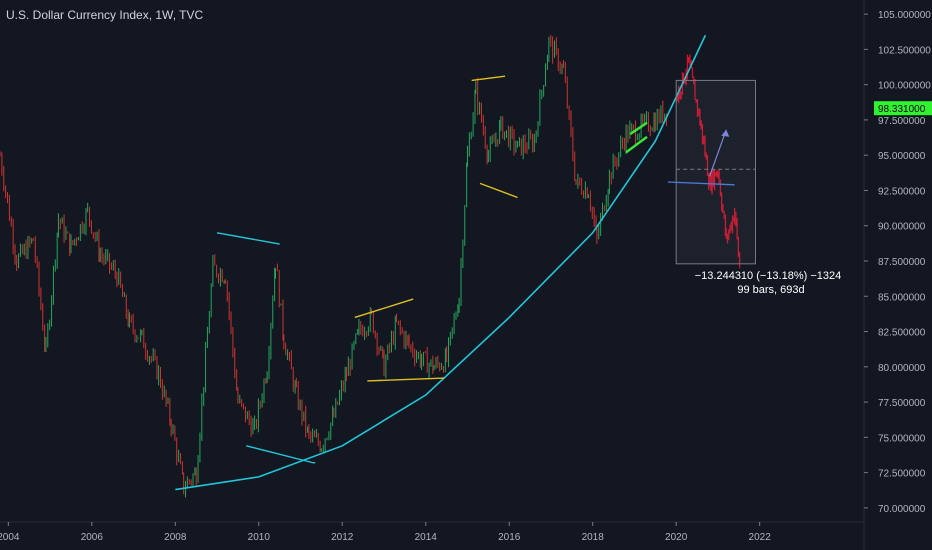  I want to click on time-tick-label: 2016, so click(509, 537).